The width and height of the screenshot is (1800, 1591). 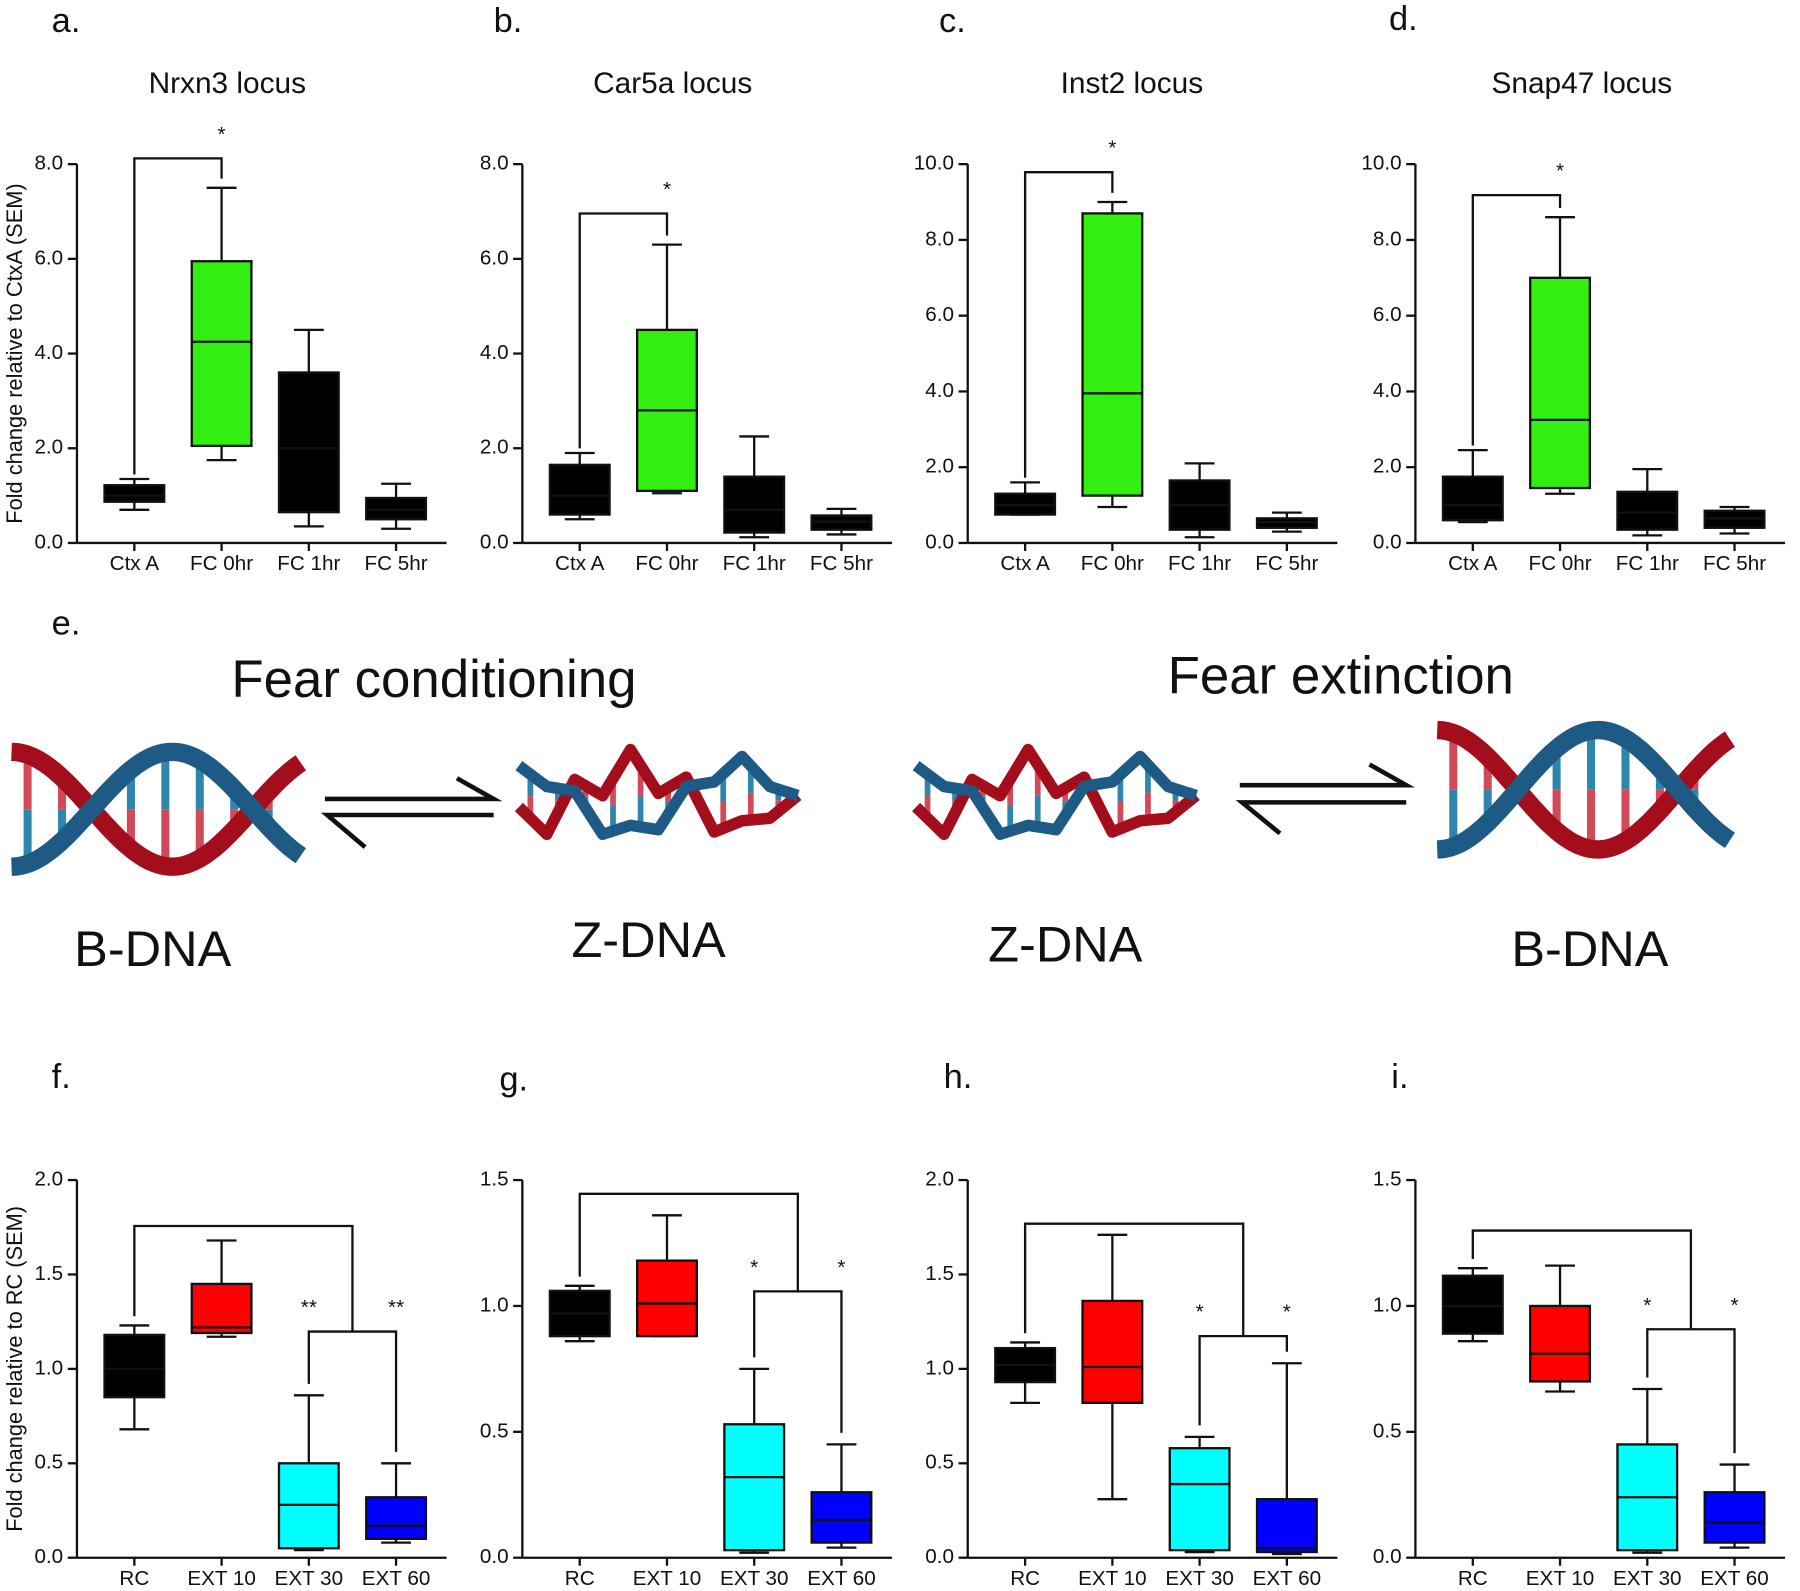 I want to click on diagram-title: Fear extinction, so click(x=1341, y=676).